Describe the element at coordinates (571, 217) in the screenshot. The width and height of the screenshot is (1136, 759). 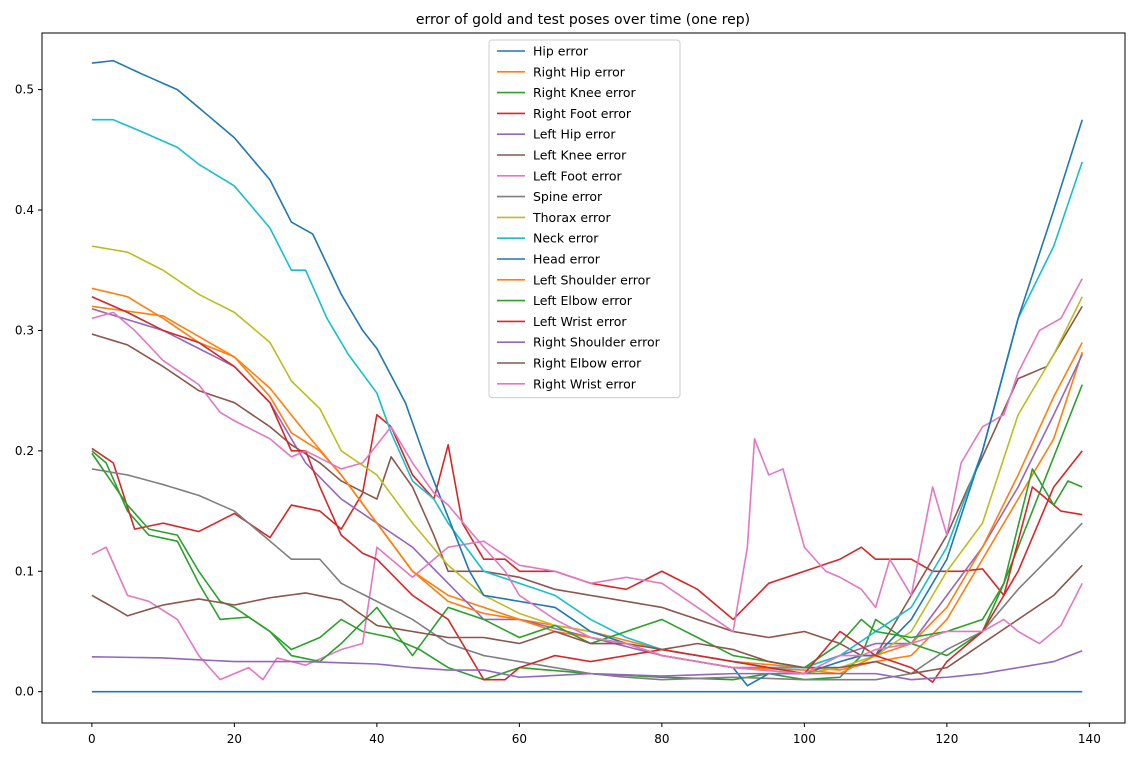
I see `legend-label: Thorax error` at that location.